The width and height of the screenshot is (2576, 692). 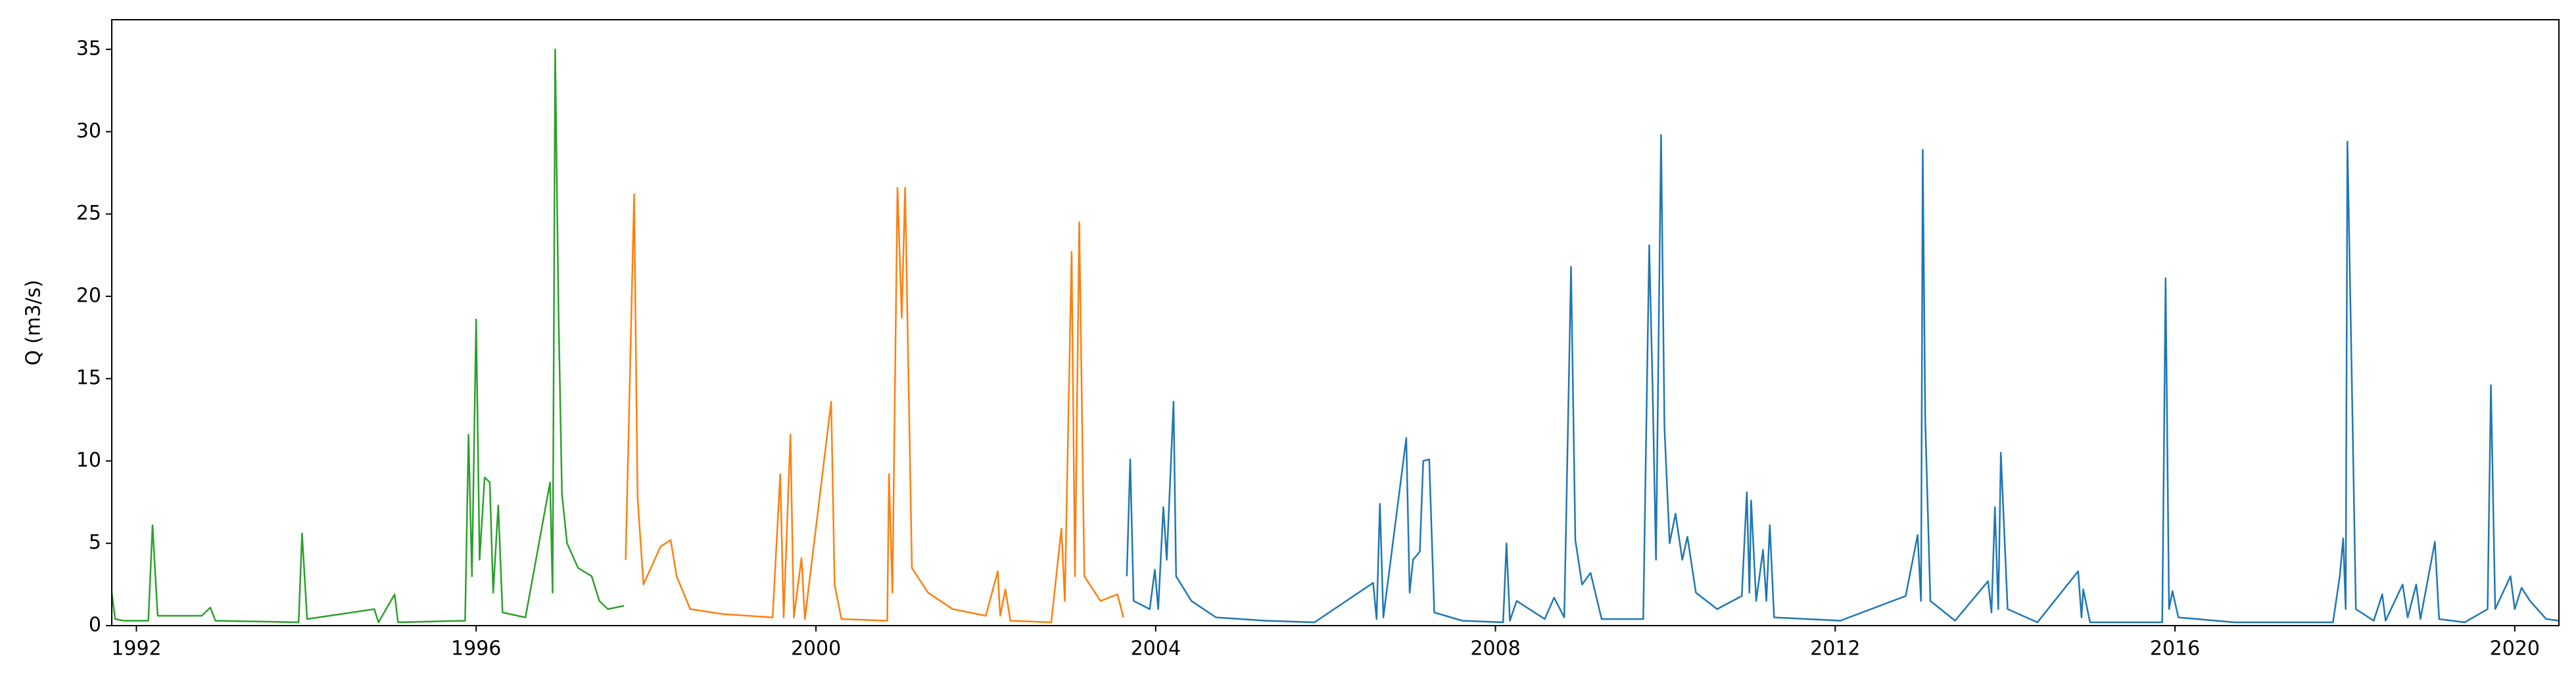 I want to click on y-tick-label: 0, so click(x=95, y=625).